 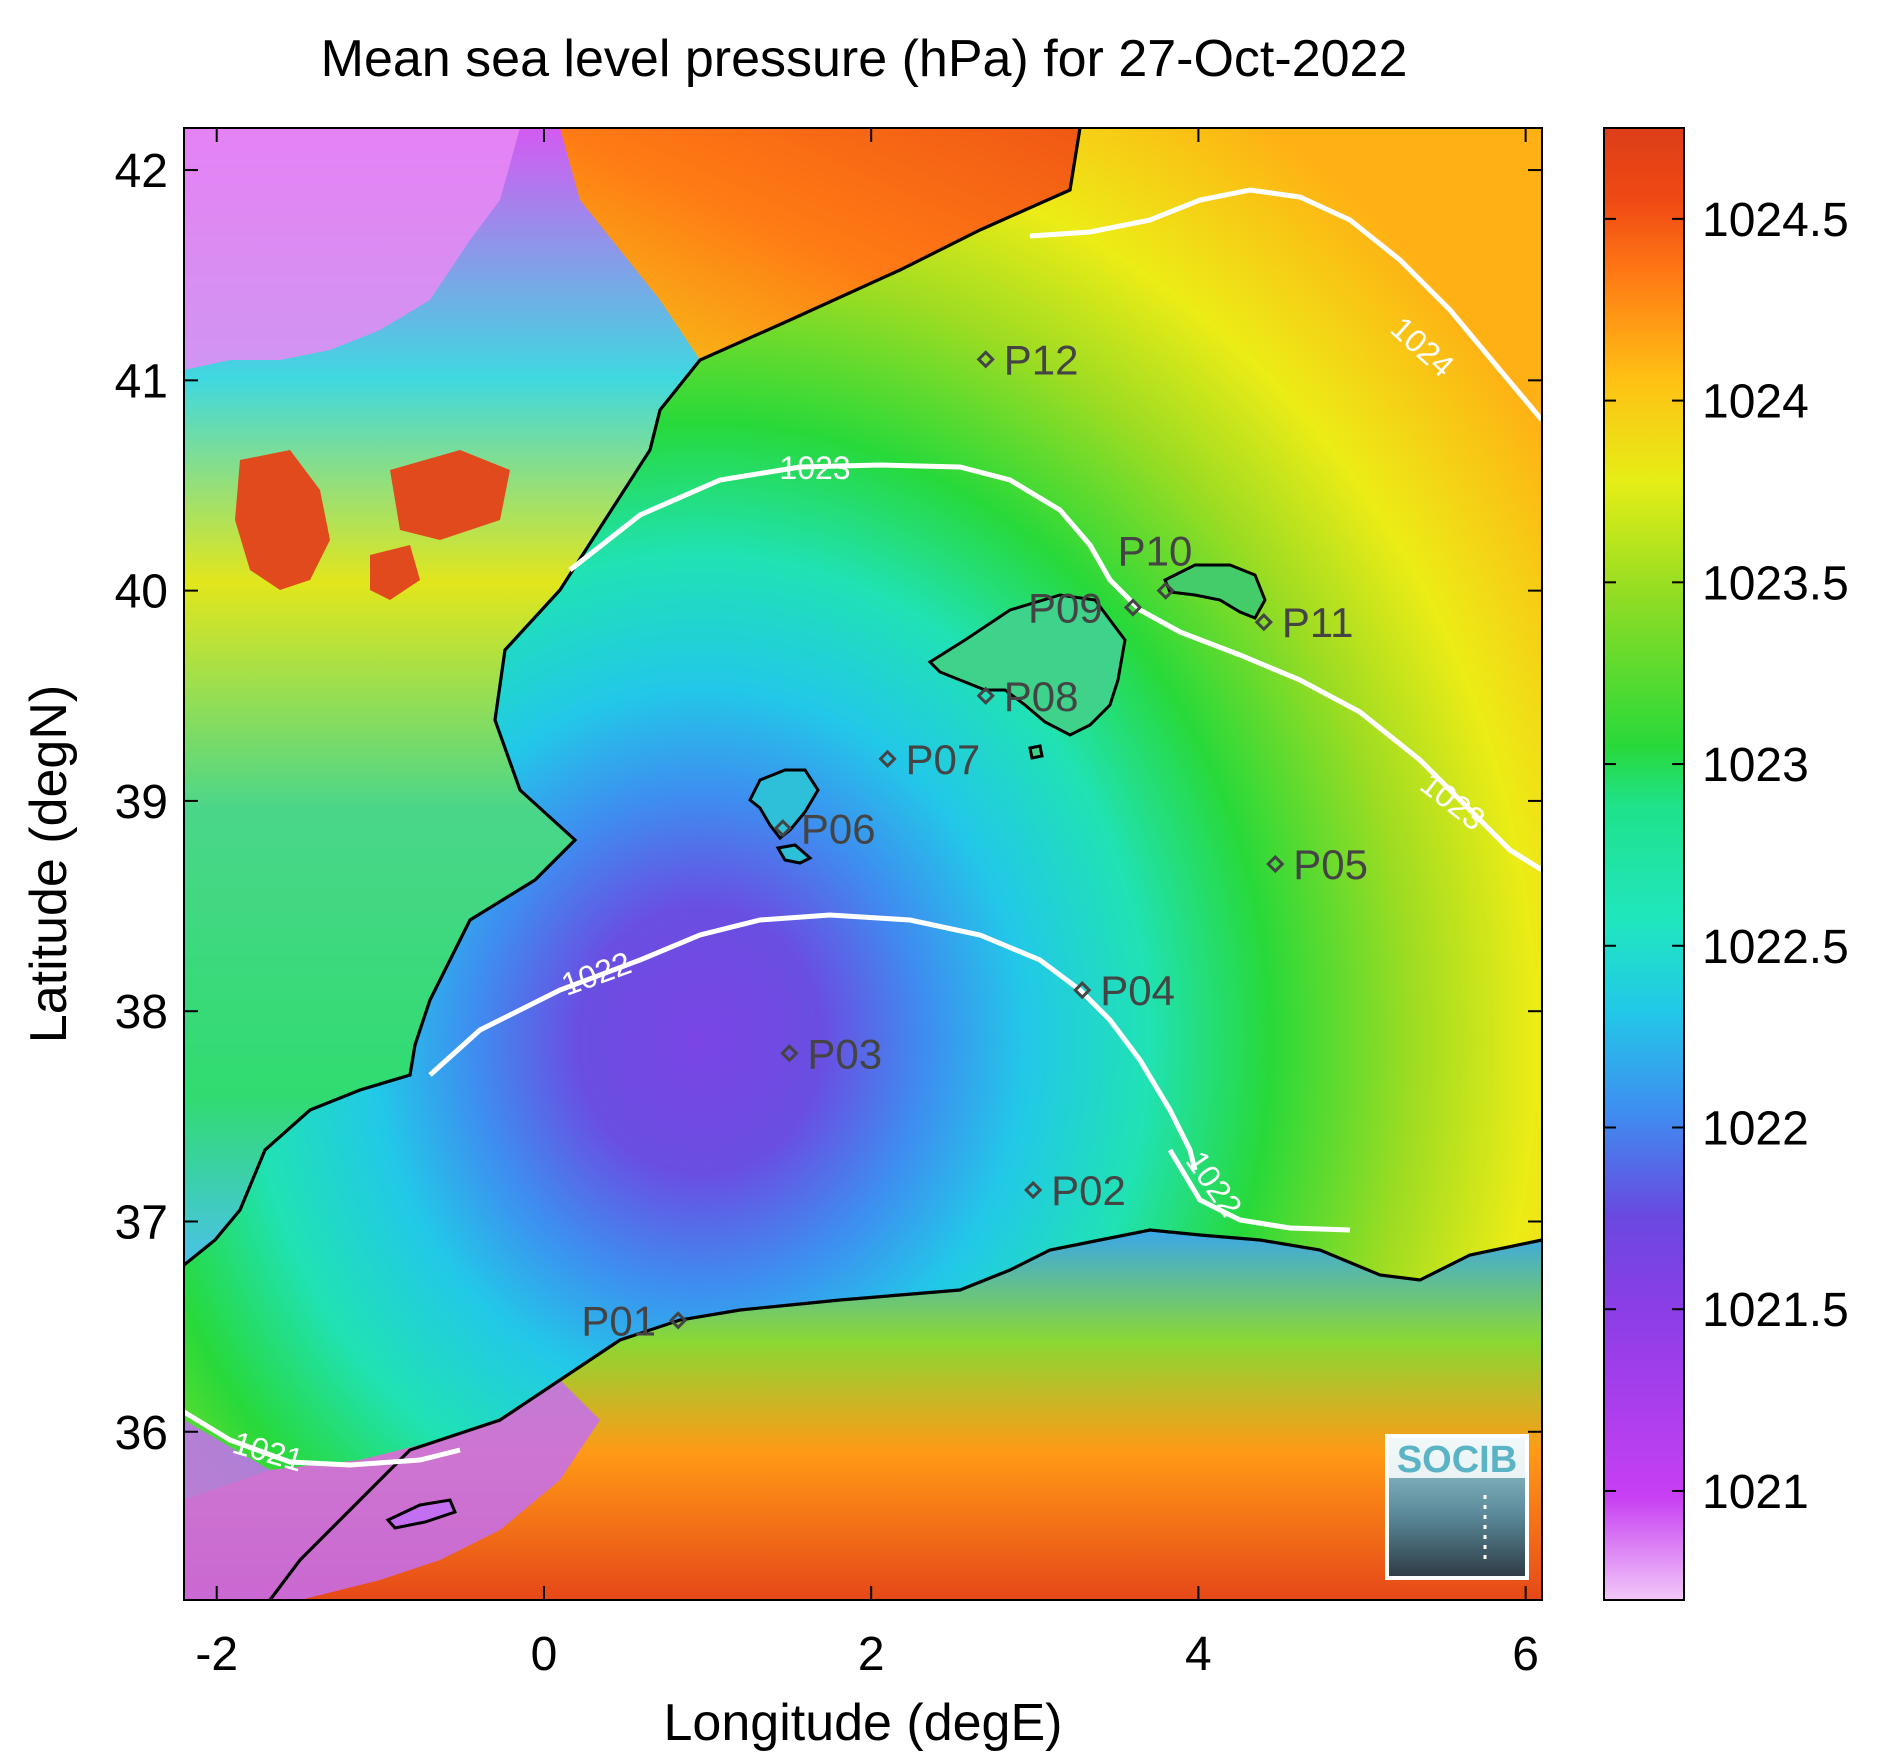 What do you see at coordinates (863, 1723) in the screenshot?
I see `x-axis-label: Longitude (degE)` at bounding box center [863, 1723].